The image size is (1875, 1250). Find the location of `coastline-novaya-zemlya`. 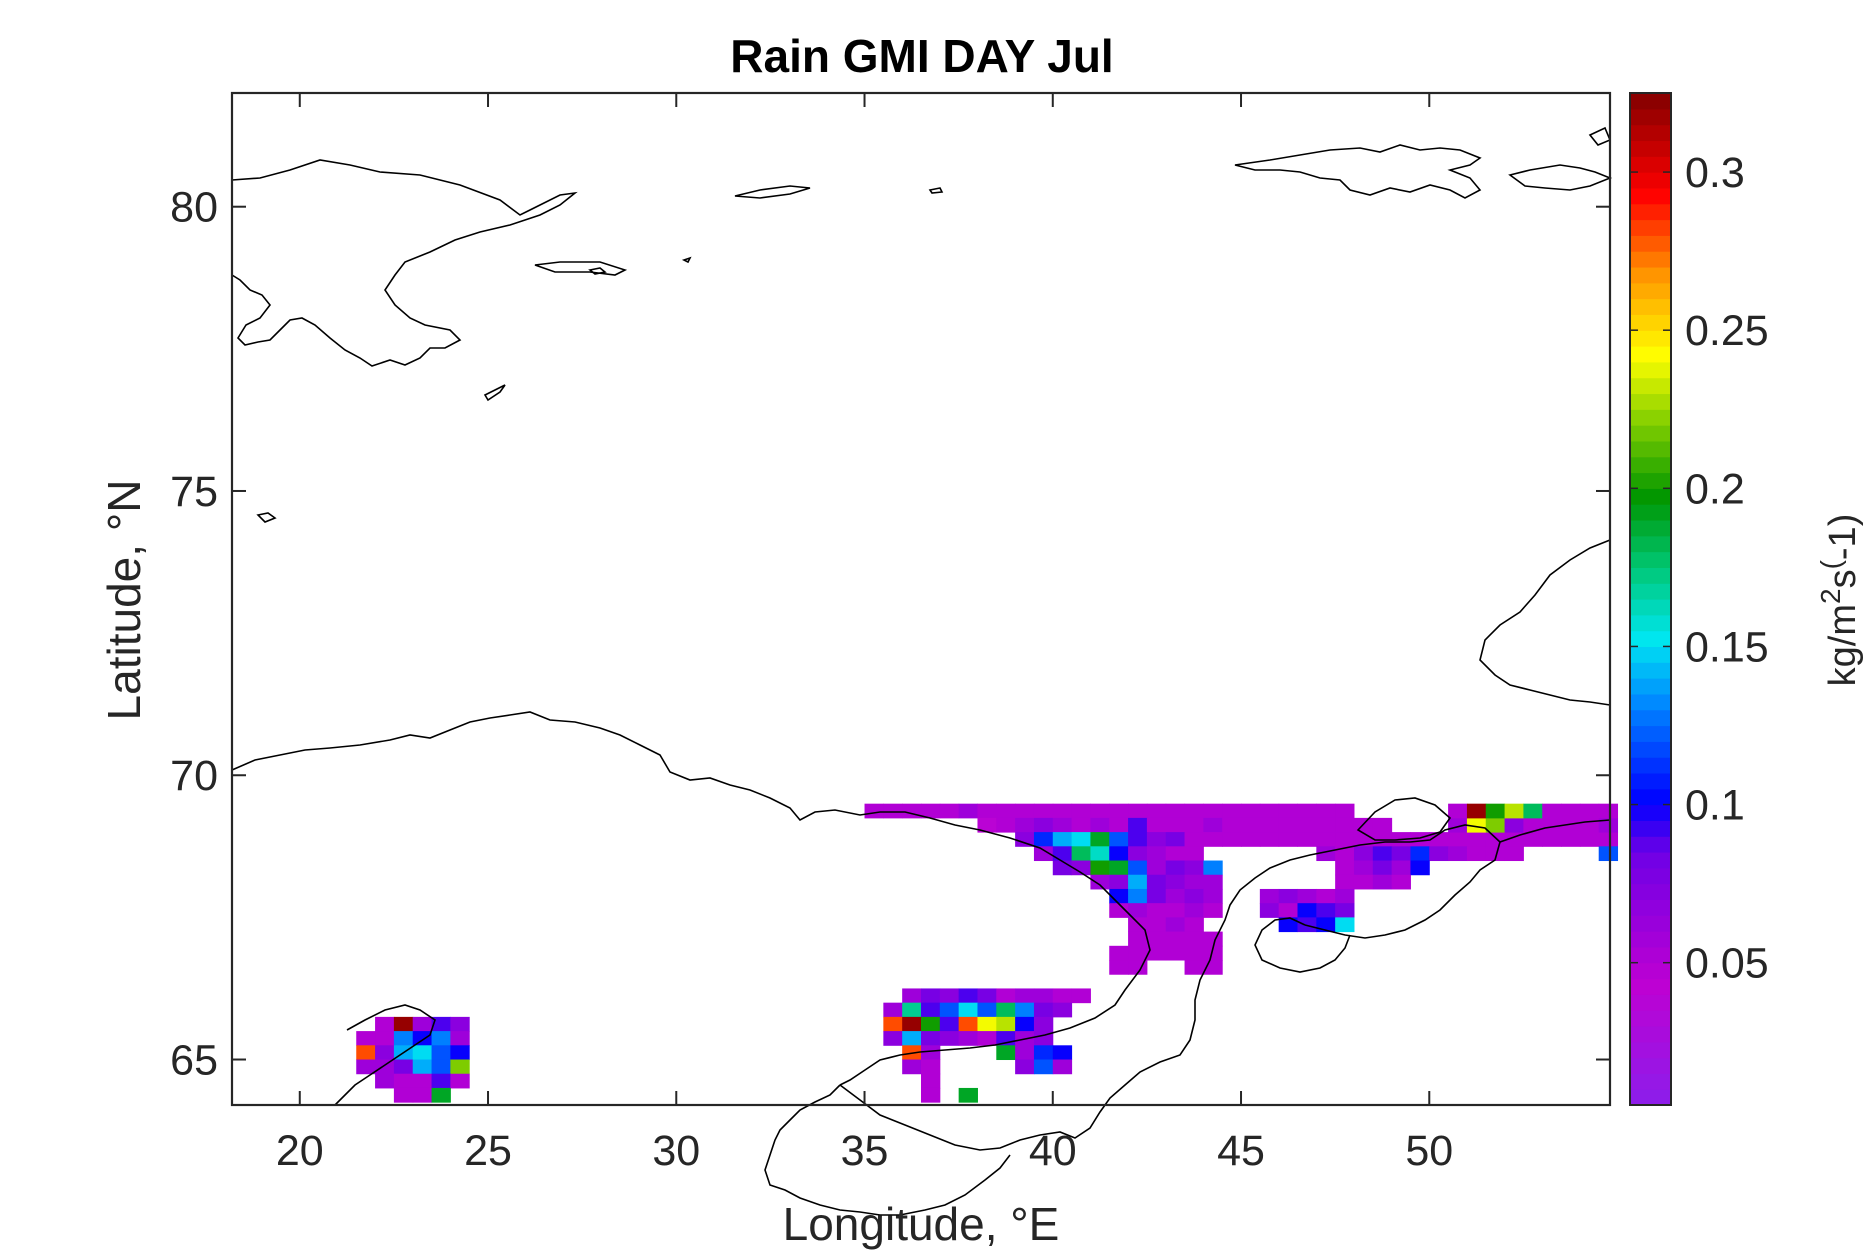

coastline-novaya-zemlya is located at coordinates (1545, 622).